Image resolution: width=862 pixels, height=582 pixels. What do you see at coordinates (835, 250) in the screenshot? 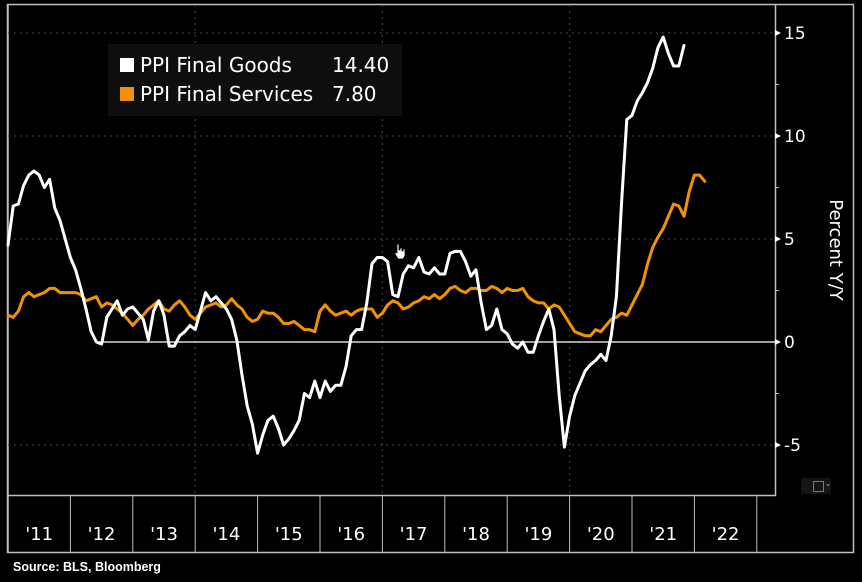
I see `y-axis-label: Percent Y/Y` at bounding box center [835, 250].